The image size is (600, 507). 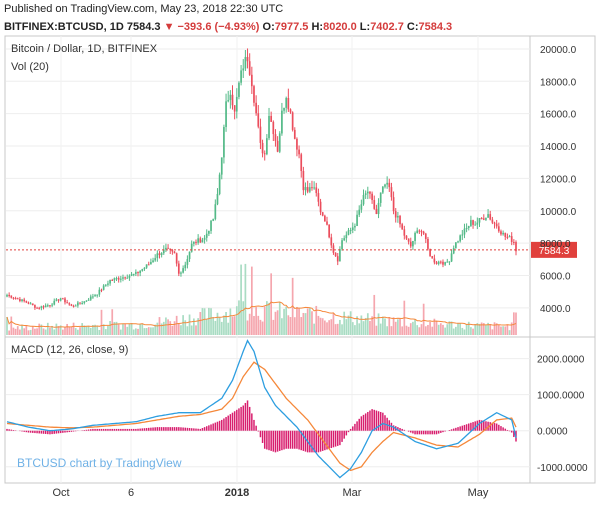 I want to click on price-tick-label: 14000.0, so click(x=558, y=147).